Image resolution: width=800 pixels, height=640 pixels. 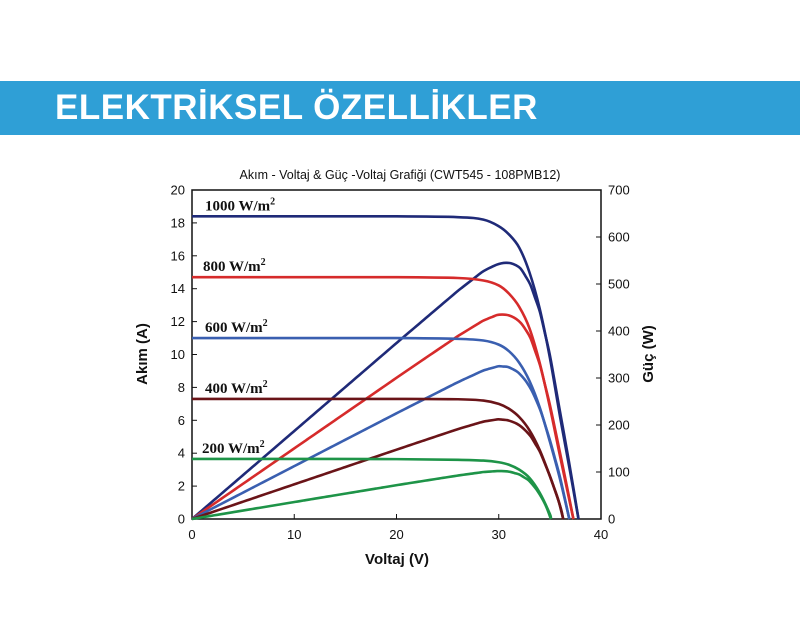 I want to click on irradiance-label-text: 800 W/m, so click(x=232, y=267).